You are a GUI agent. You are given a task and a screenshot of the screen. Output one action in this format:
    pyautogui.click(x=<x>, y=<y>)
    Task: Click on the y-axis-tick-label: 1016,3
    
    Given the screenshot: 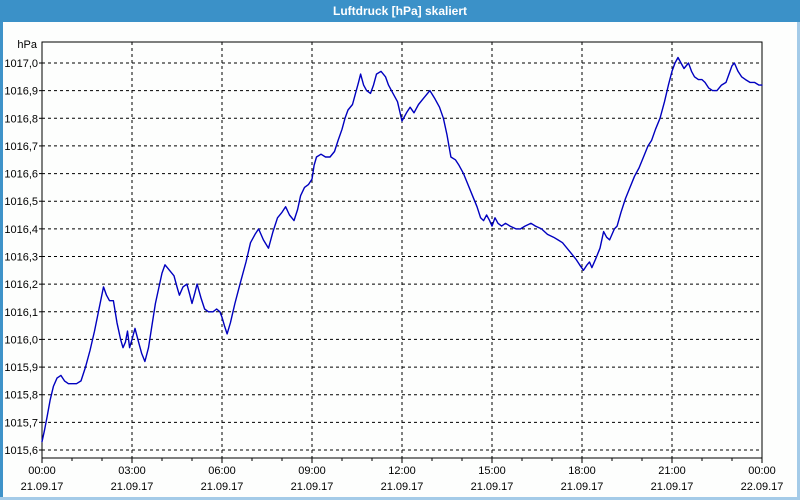 What is the action you would take?
    pyautogui.click(x=21, y=258)
    